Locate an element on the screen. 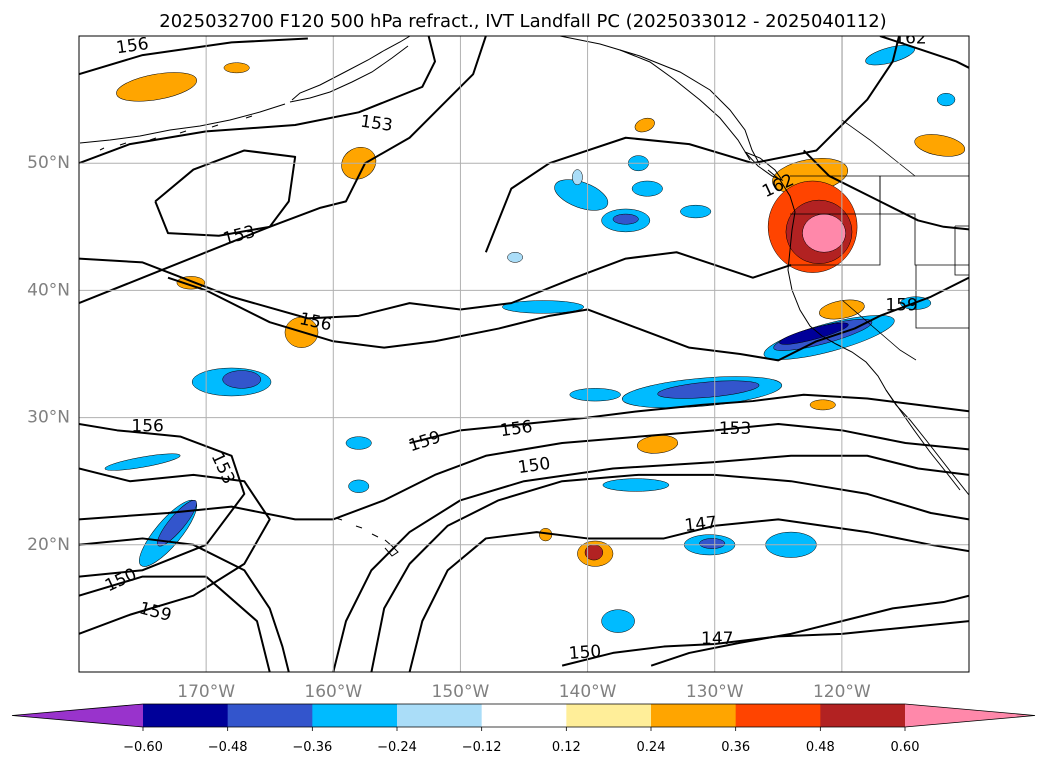 The width and height of the screenshot is (1047, 765). colorbar-tick-label: 0.12 is located at coordinates (566, 747).